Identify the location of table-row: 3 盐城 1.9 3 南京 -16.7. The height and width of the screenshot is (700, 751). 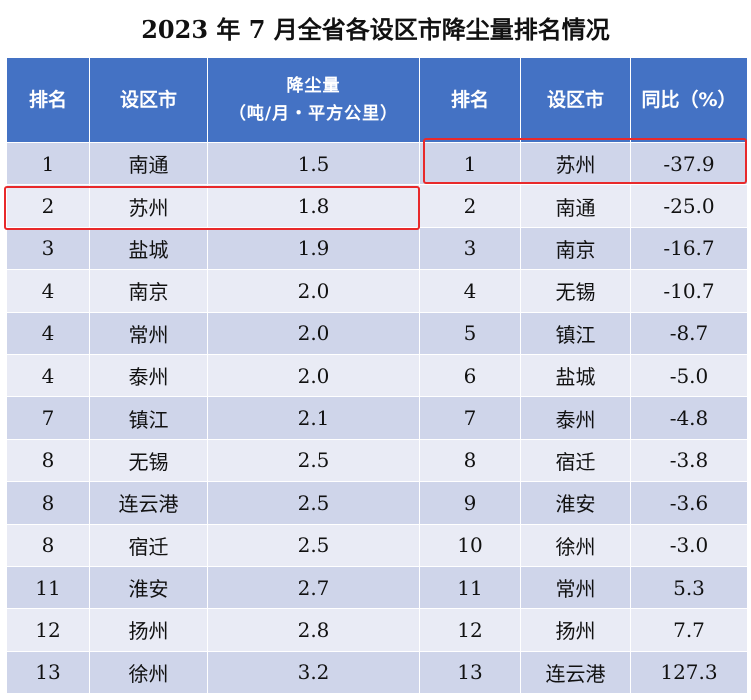
(377, 248).